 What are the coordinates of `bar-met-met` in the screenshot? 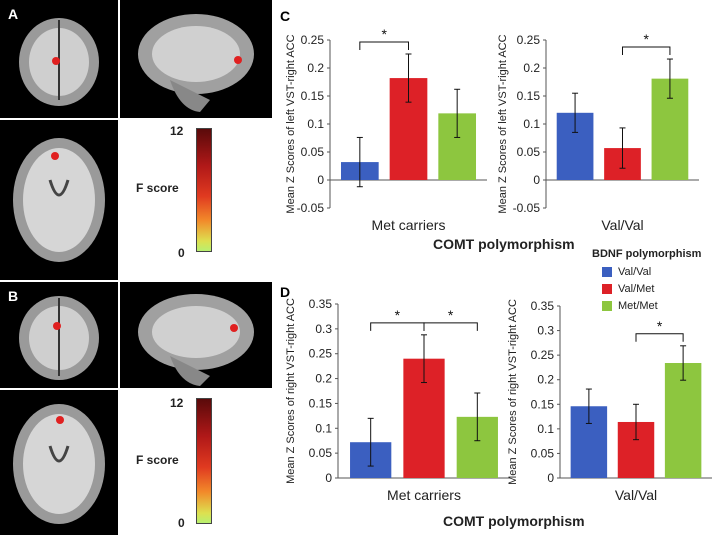 It's located at (683, 420).